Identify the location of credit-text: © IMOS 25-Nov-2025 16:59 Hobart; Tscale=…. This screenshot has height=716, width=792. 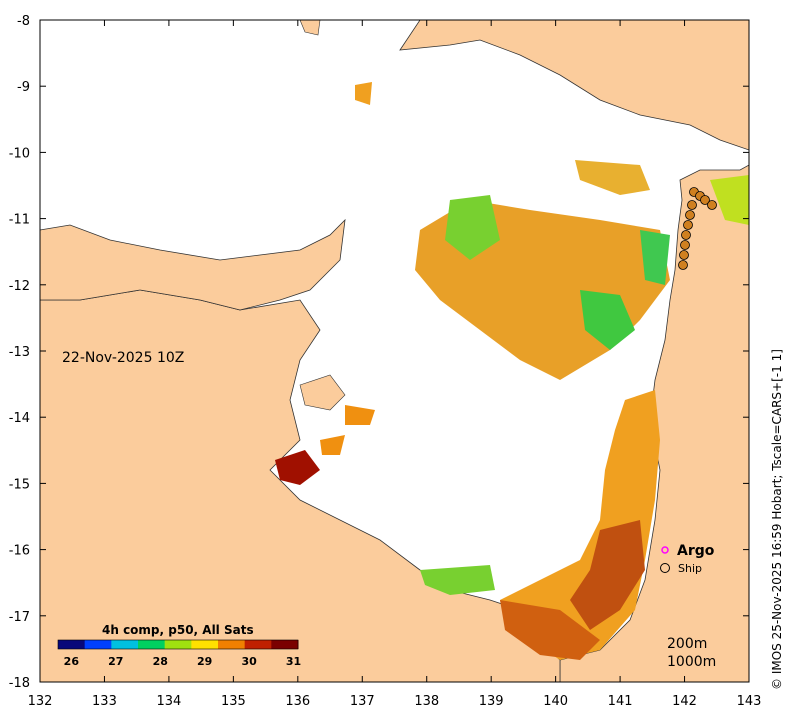
(777, 519).